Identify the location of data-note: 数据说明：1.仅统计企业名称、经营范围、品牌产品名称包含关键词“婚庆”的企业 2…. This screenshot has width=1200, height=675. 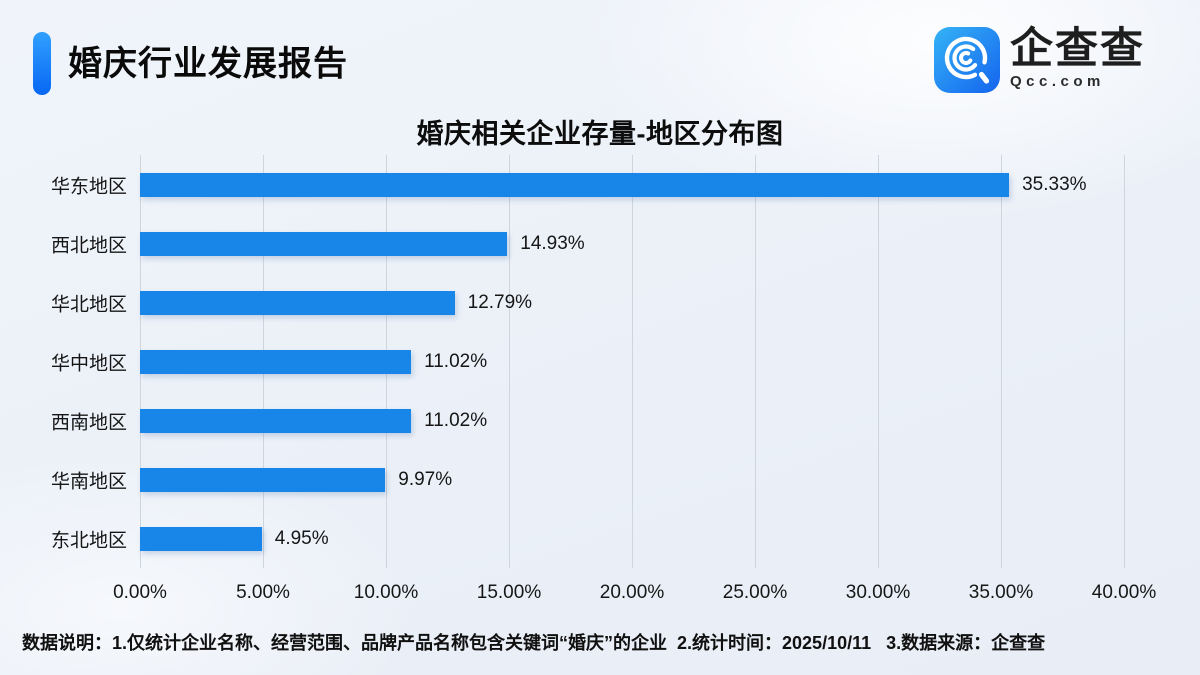
(534, 643).